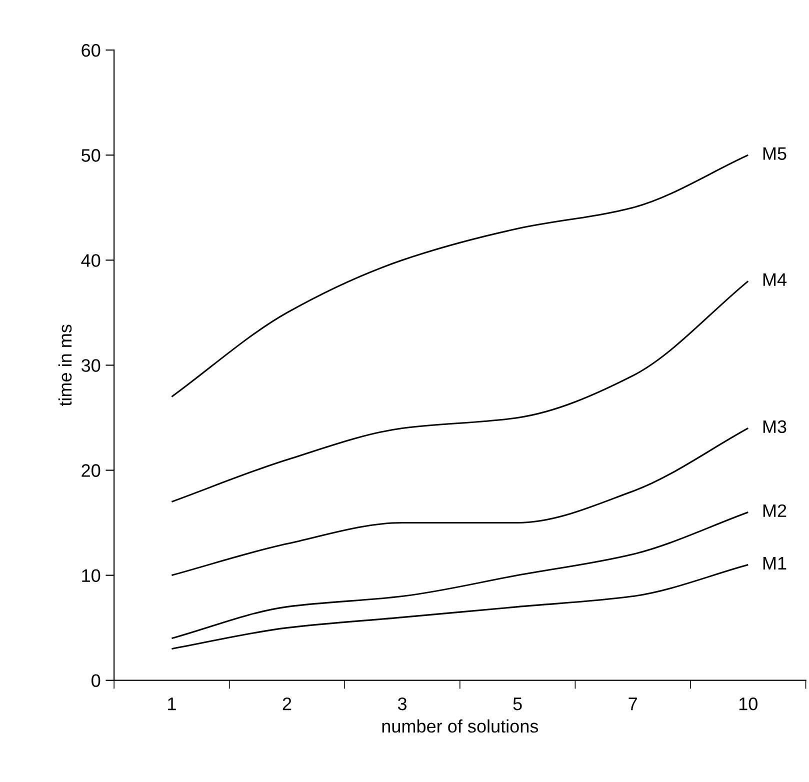  I want to click on x-tick-label: 10, so click(748, 703).